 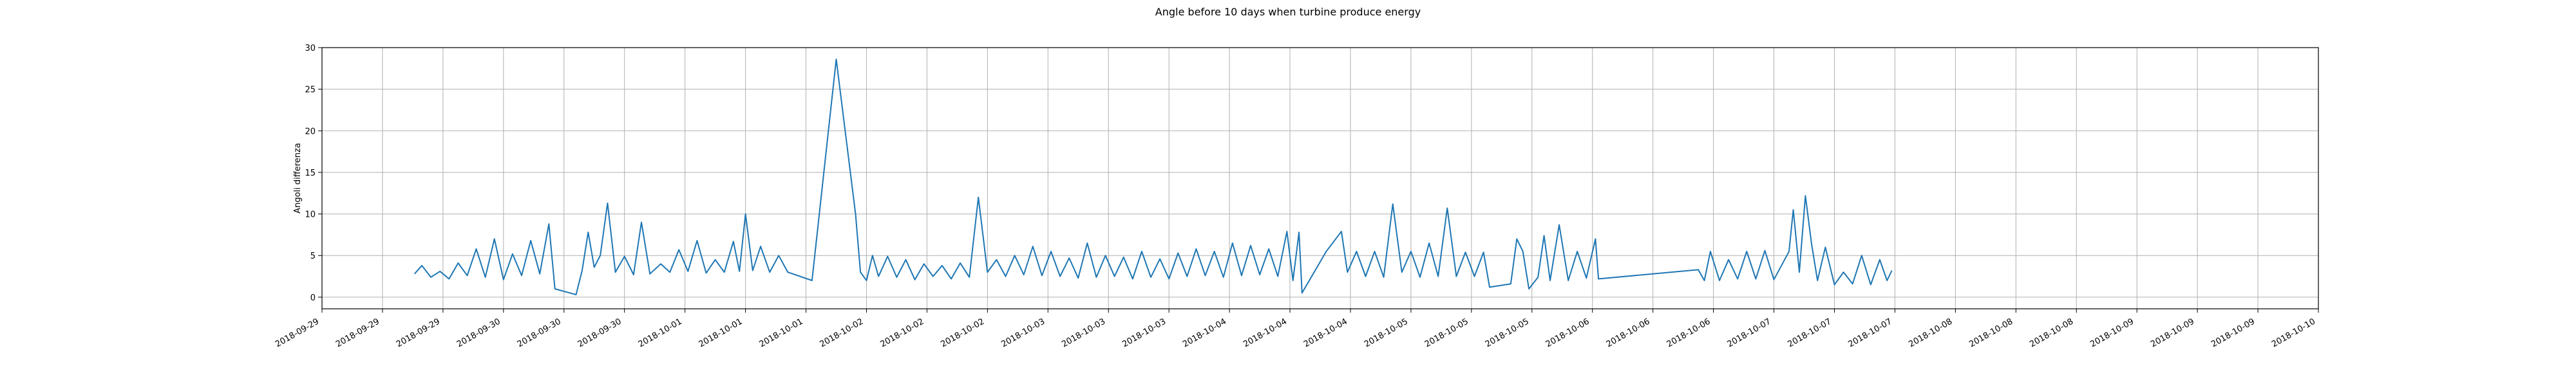 I want to click on y-tick-label: 20, so click(x=310, y=131).